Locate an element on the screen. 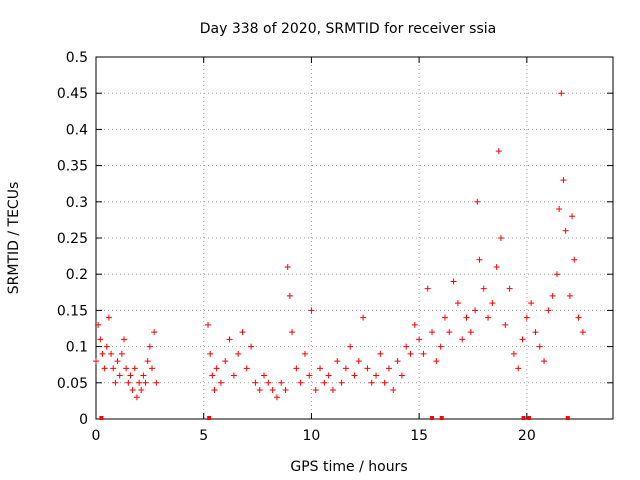  y-tick-label: 0.45 is located at coordinates (72, 94).